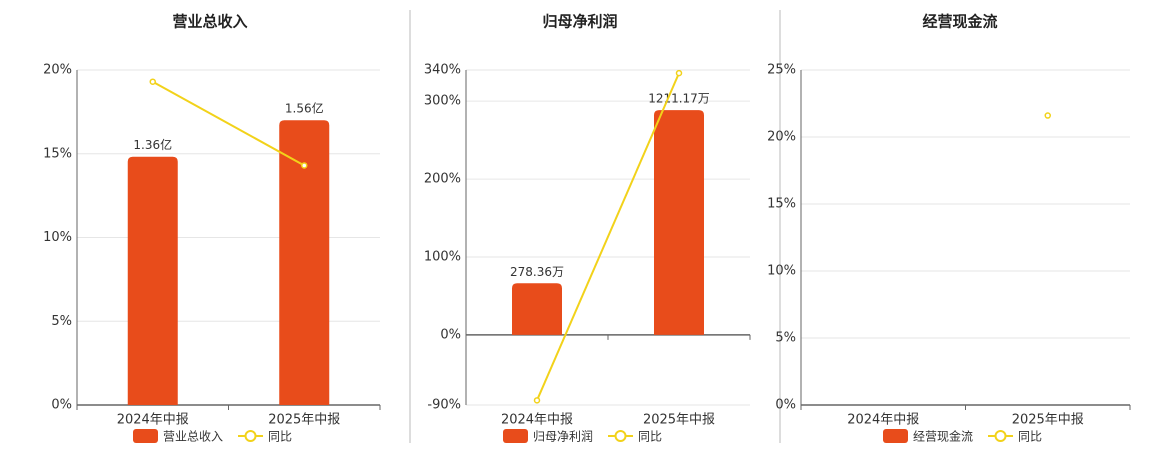  What do you see at coordinates (442, 101) in the screenshot?
I see `y-tick-label: 300%` at bounding box center [442, 101].